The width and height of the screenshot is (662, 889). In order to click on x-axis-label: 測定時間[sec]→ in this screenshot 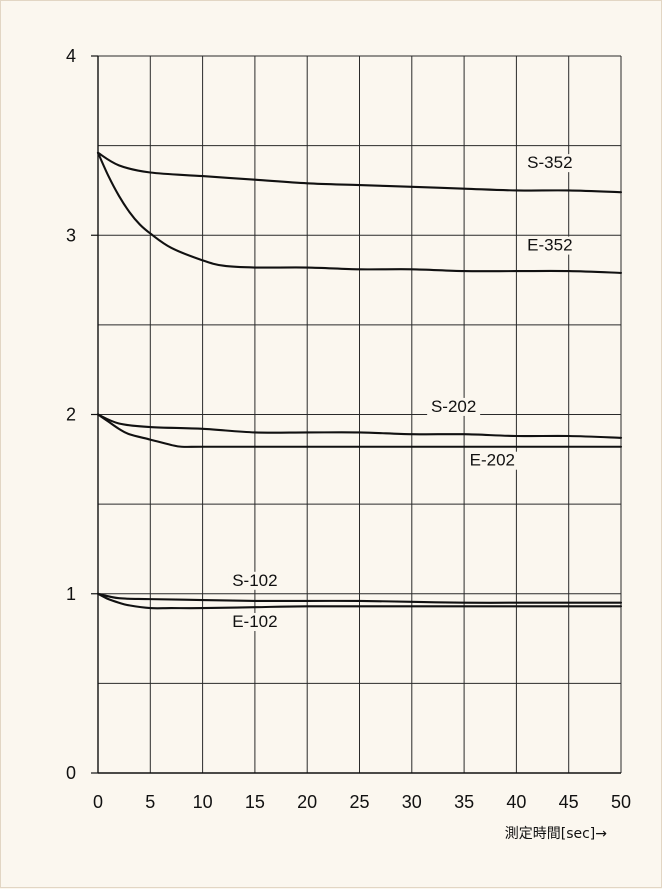, I will do `click(556, 834)`.